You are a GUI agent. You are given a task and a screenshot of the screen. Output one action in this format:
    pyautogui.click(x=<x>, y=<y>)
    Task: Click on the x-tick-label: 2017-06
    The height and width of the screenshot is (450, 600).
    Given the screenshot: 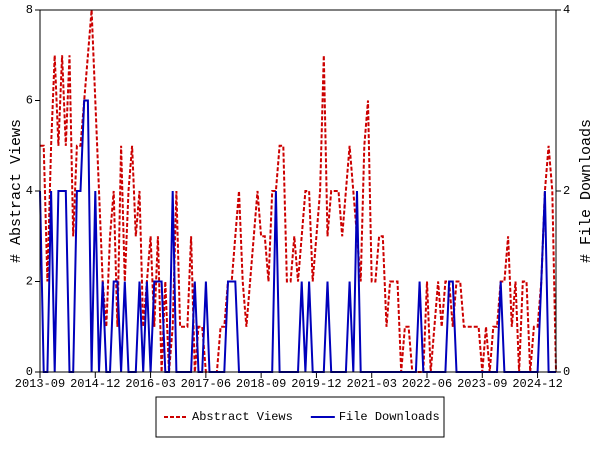 What is the action you would take?
    pyautogui.click(x=206, y=384)
    